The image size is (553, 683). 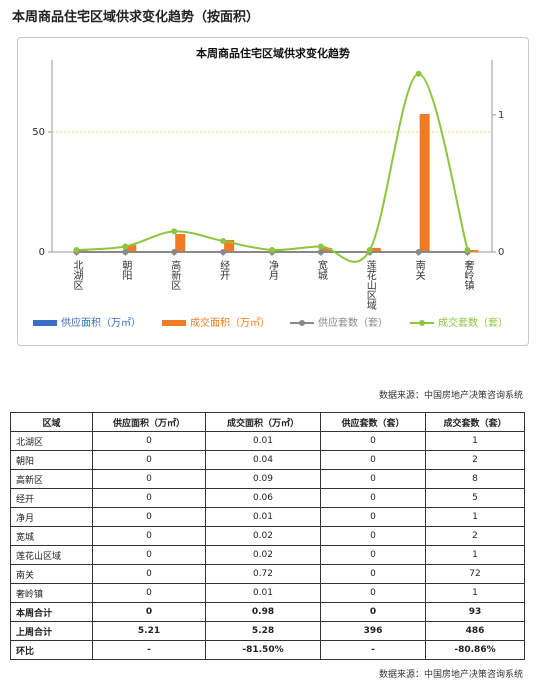 What do you see at coordinates (51, 631) in the screenshot?
I see `table-cell: 上周合计` at bounding box center [51, 631].